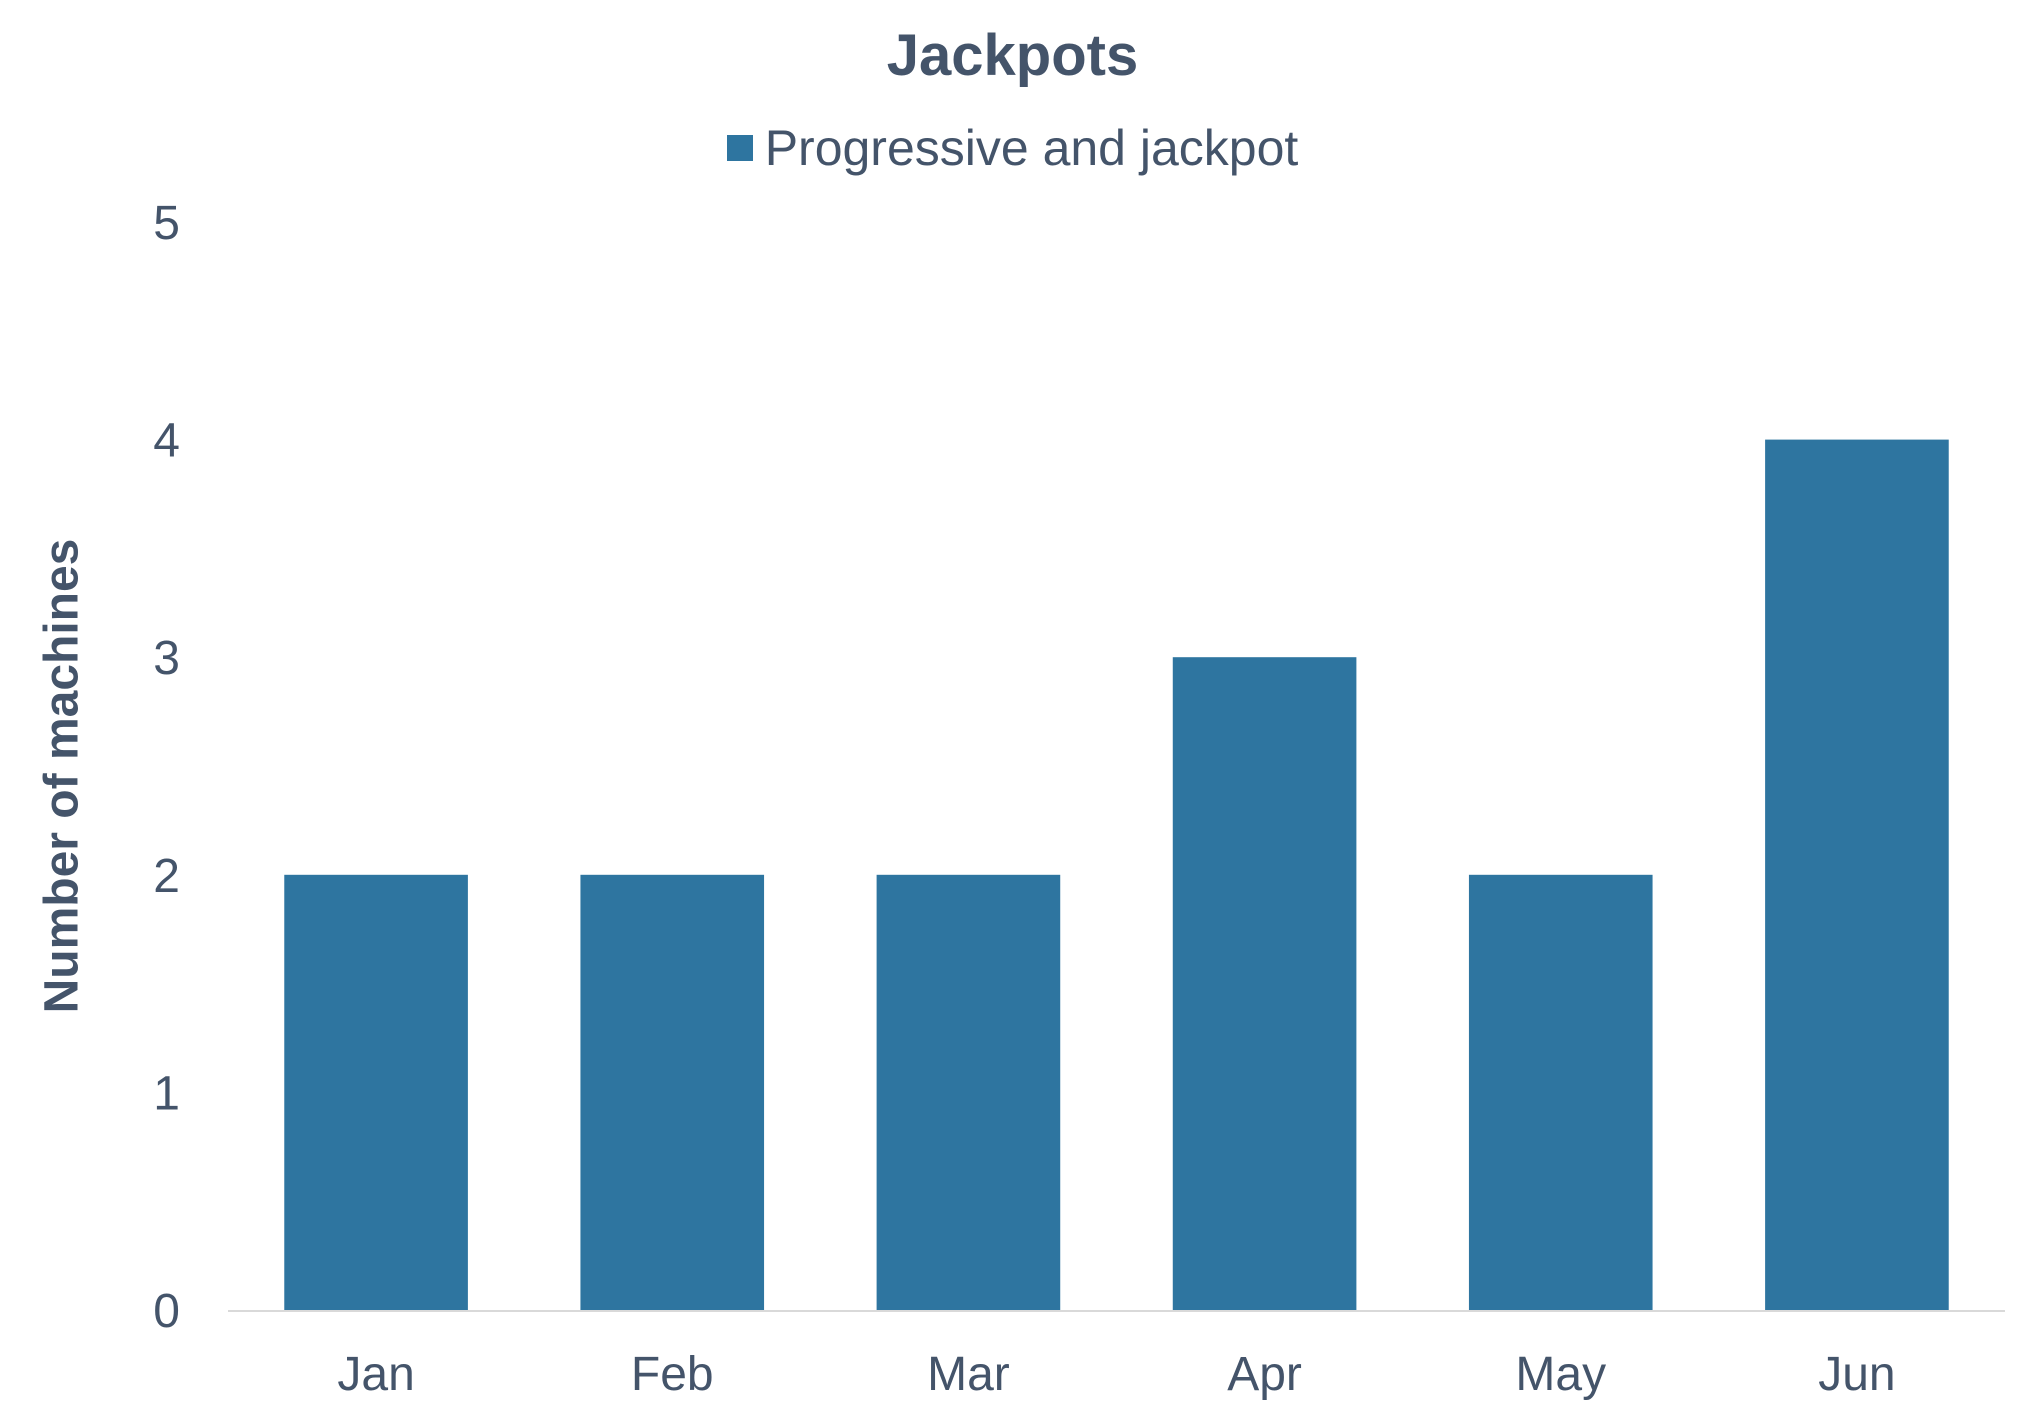  I want to click on legend-swatch, so click(739, 148).